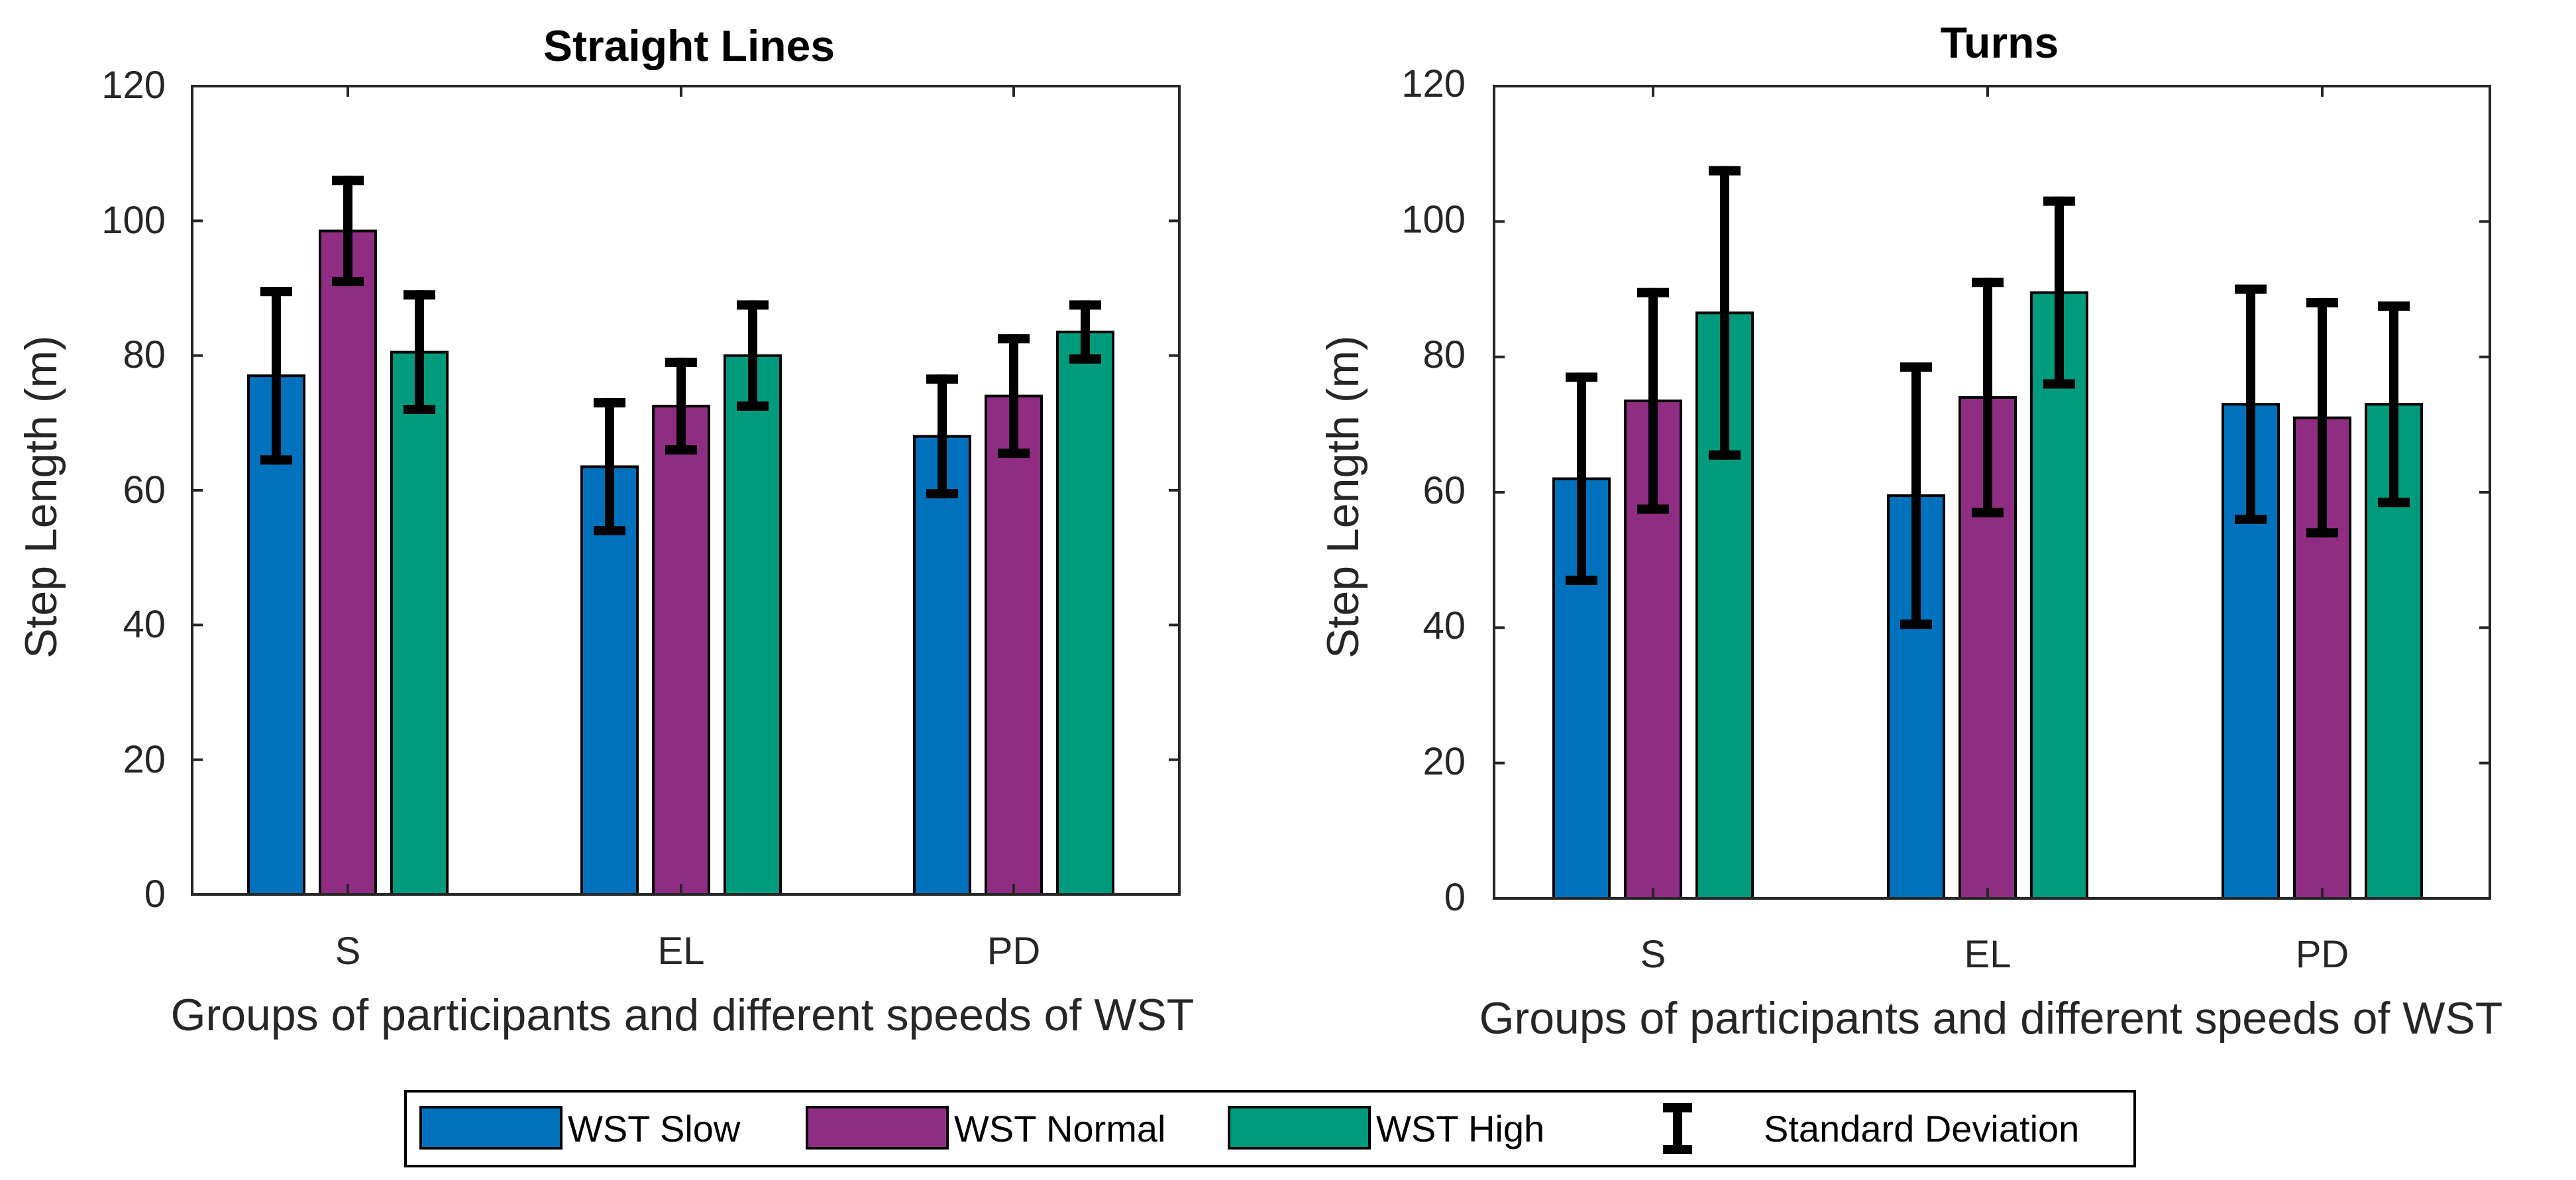  I want to click on legend-label-wst-high: WST High, so click(1460, 1129).